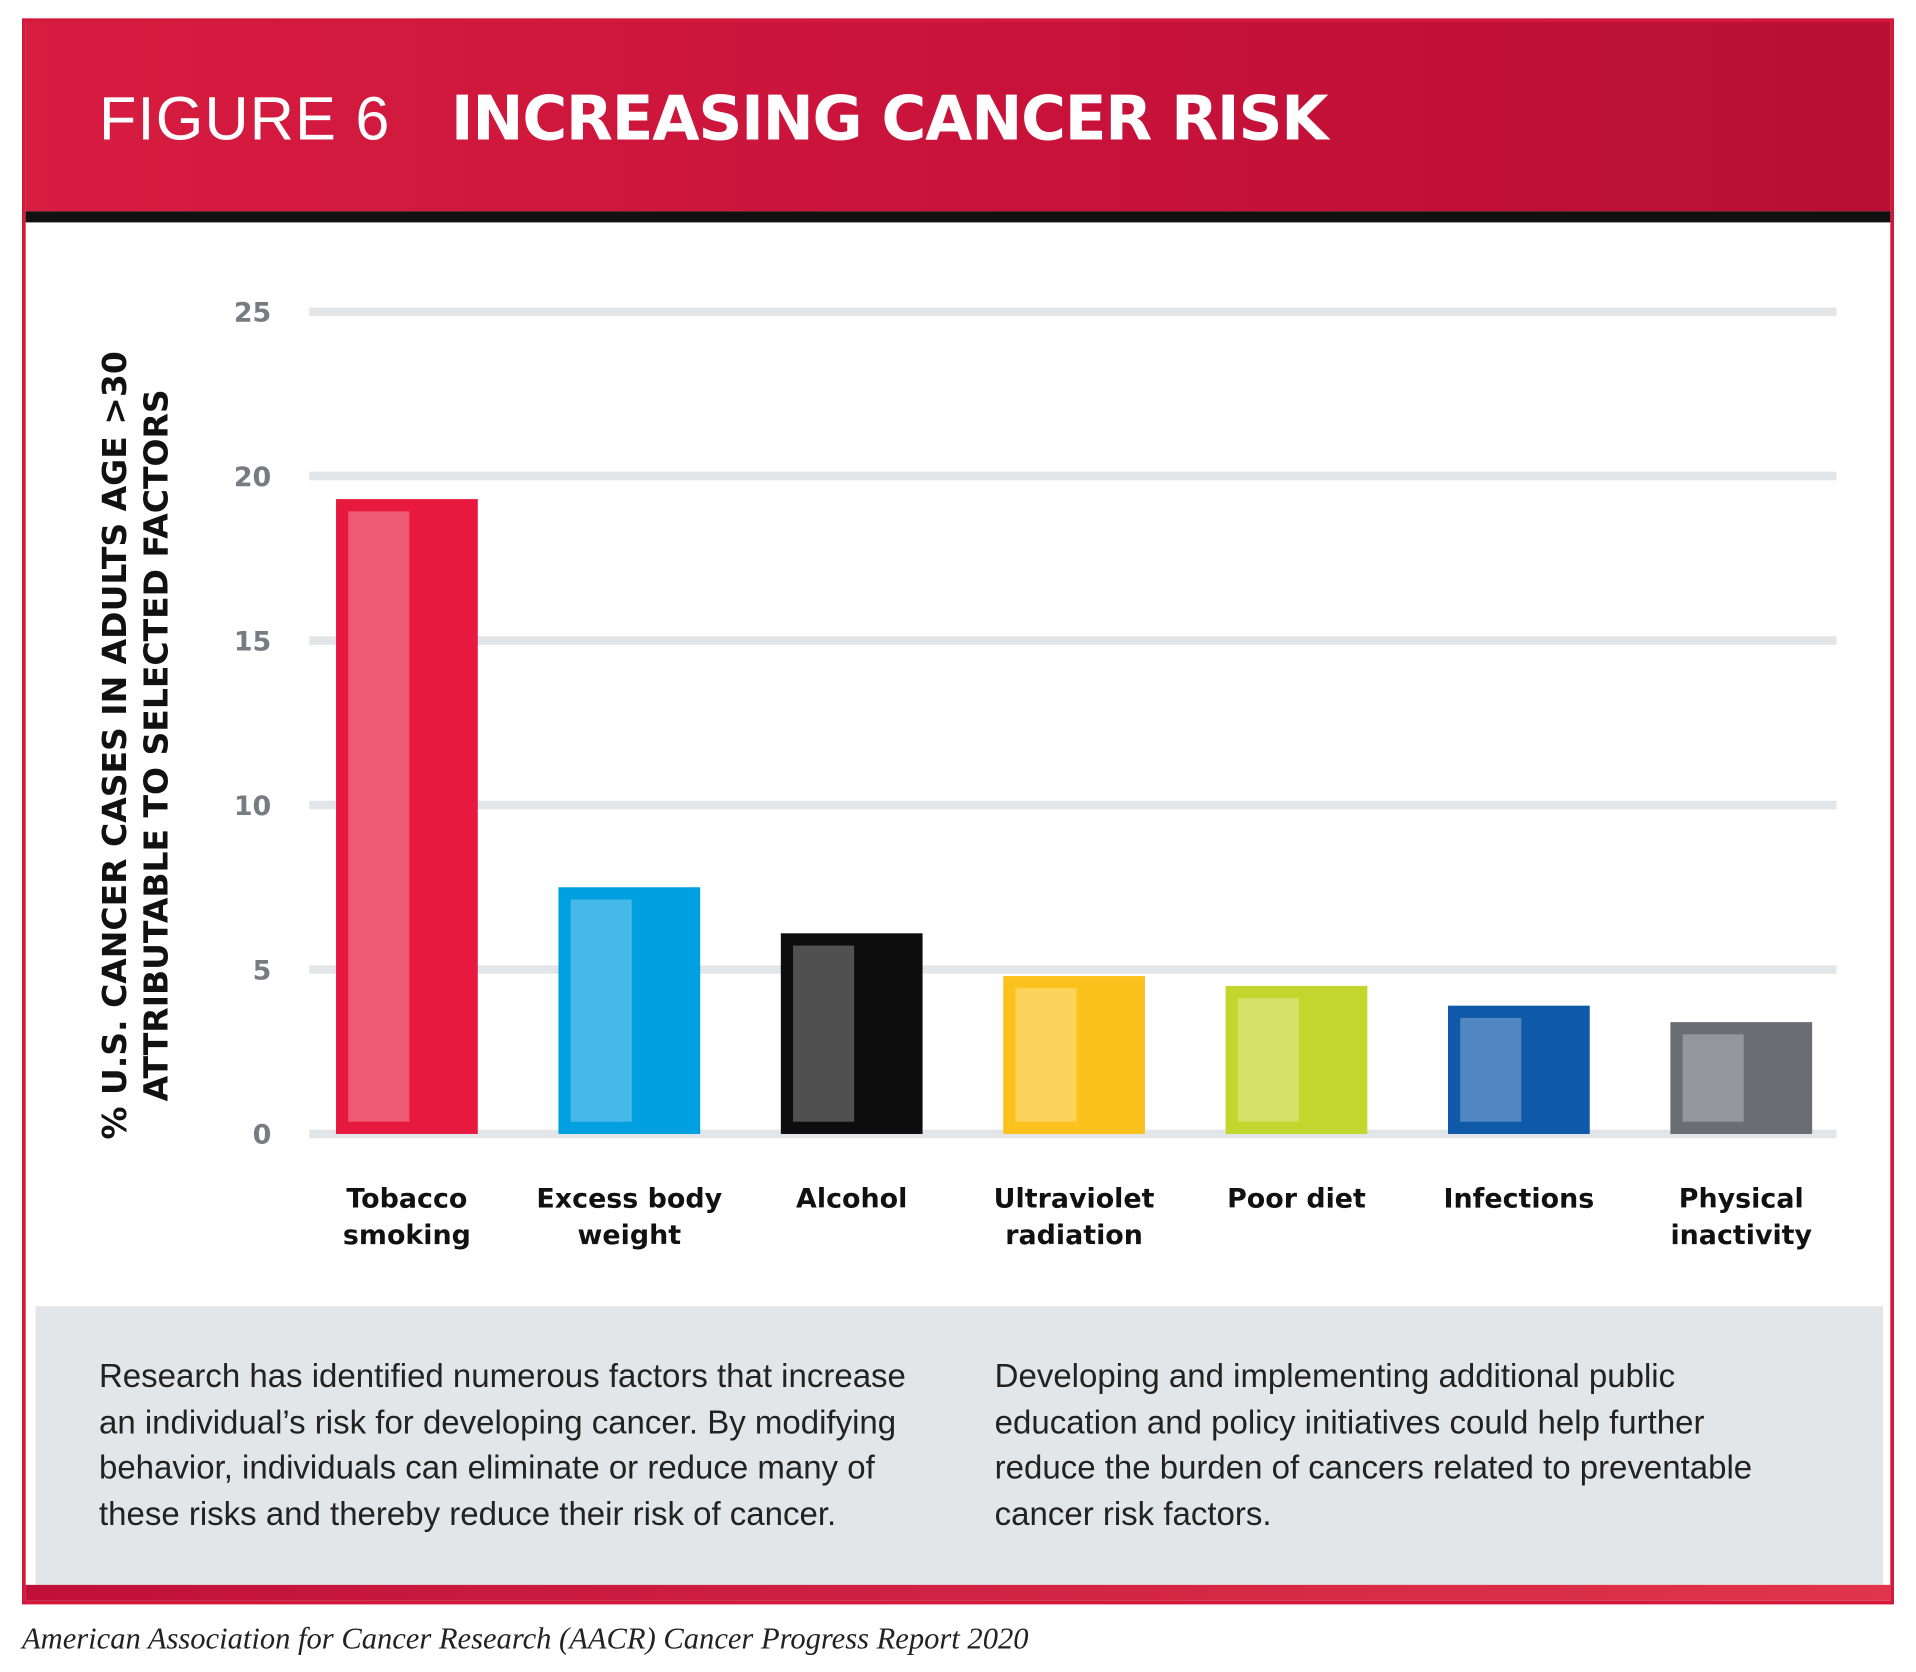  What do you see at coordinates (244, 118) in the screenshot?
I see `figure-label: FIGURE 6` at bounding box center [244, 118].